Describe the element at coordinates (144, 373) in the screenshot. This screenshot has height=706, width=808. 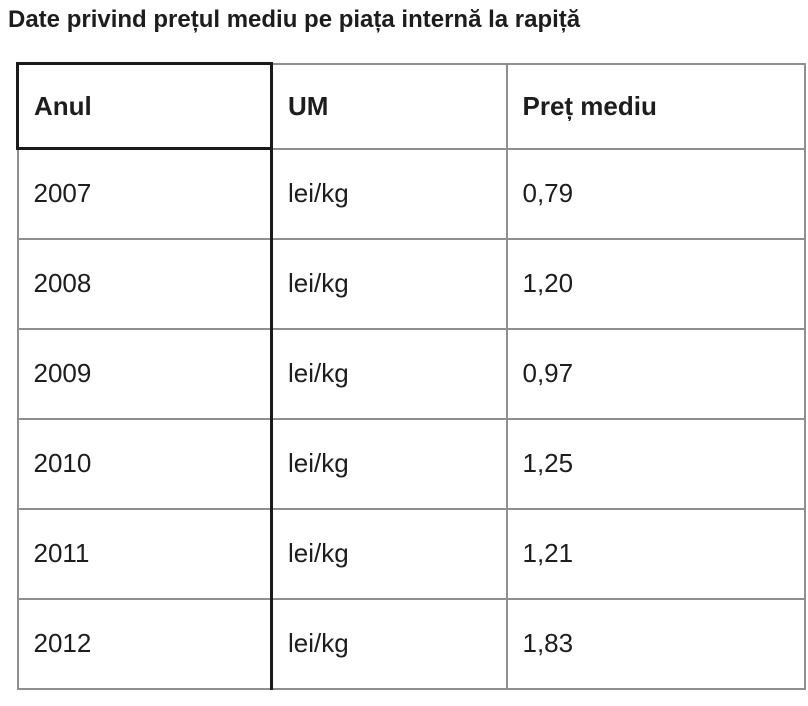
I see `year-cell: 2009` at that location.